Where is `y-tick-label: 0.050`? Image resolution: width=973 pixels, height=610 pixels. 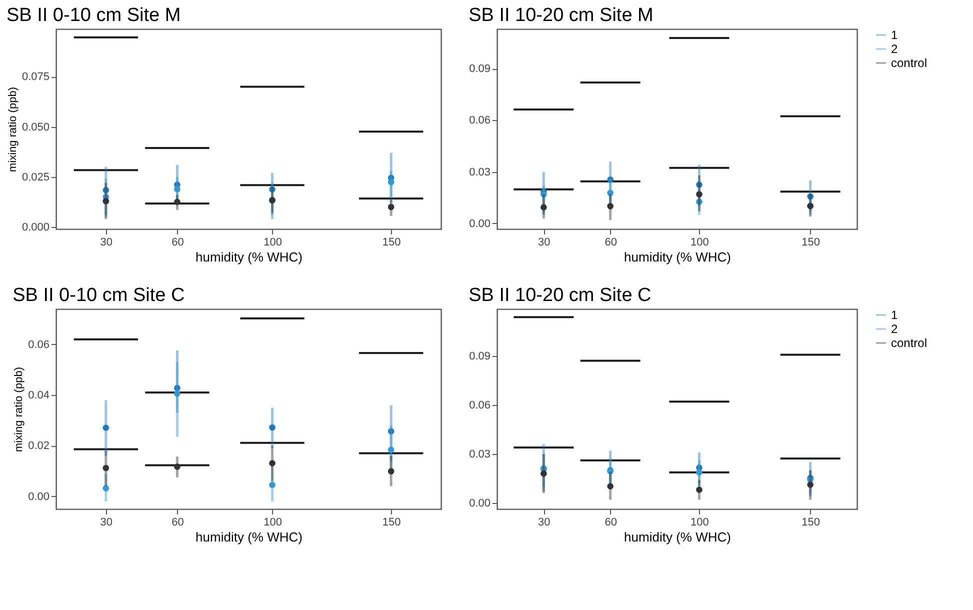 y-tick-label: 0.050 is located at coordinates (36, 127).